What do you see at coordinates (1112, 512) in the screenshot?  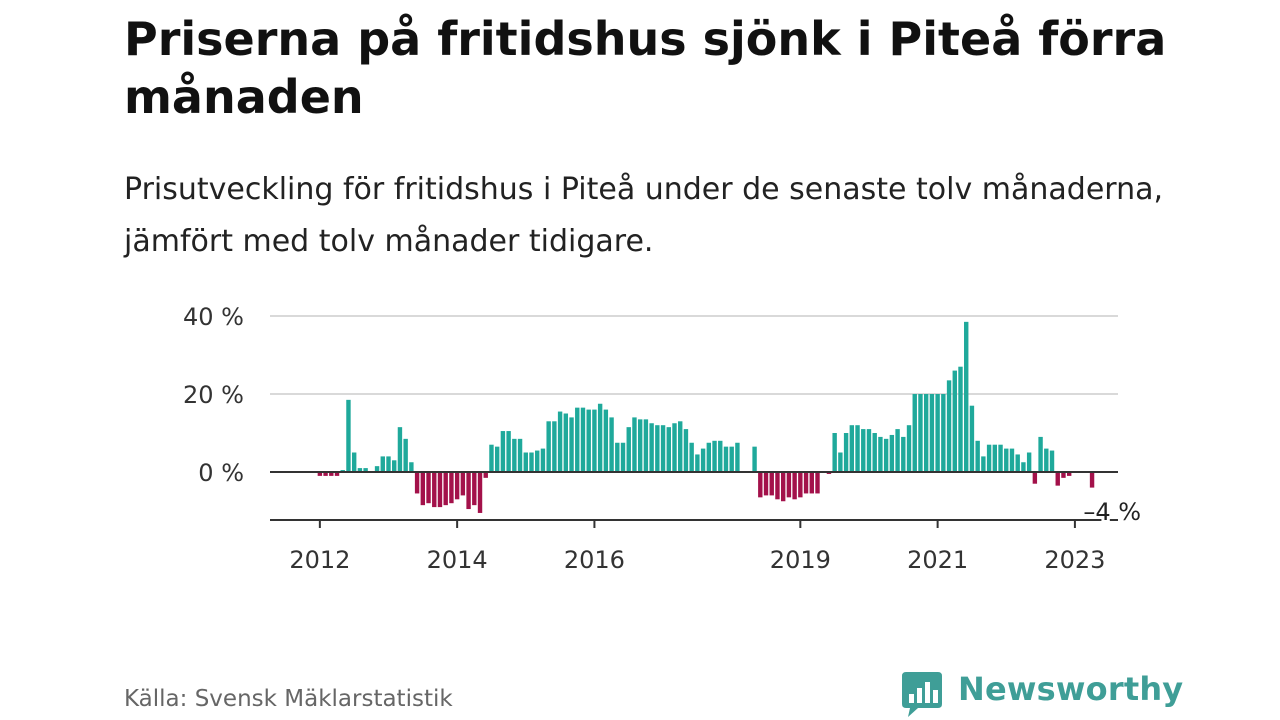 I see `last-value-annotation: –4 %` at bounding box center [1112, 512].